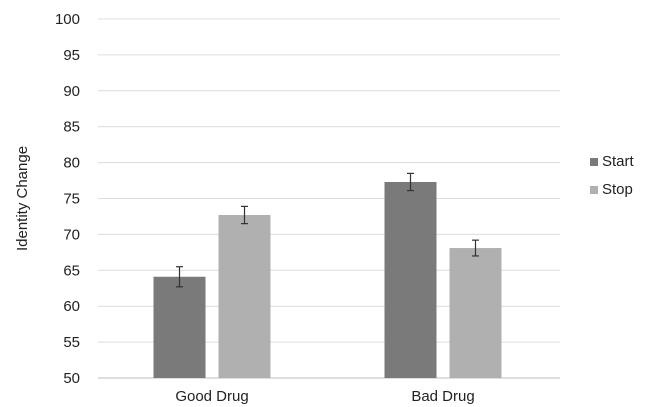  I want to click on y-tick-70: 70, so click(71, 234).